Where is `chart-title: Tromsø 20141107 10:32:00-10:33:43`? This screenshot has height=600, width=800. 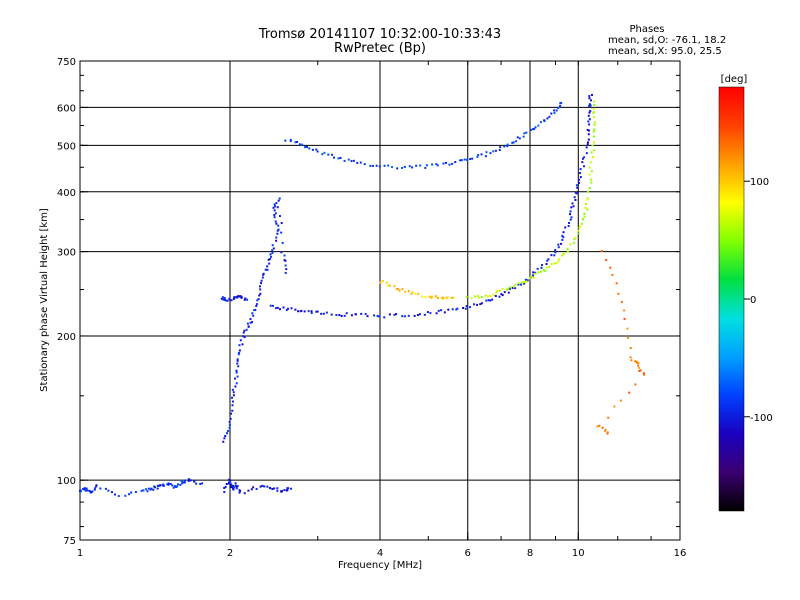
chart-title: Tromsø 20141107 10:32:00-10:33:43 is located at coordinates (379, 34).